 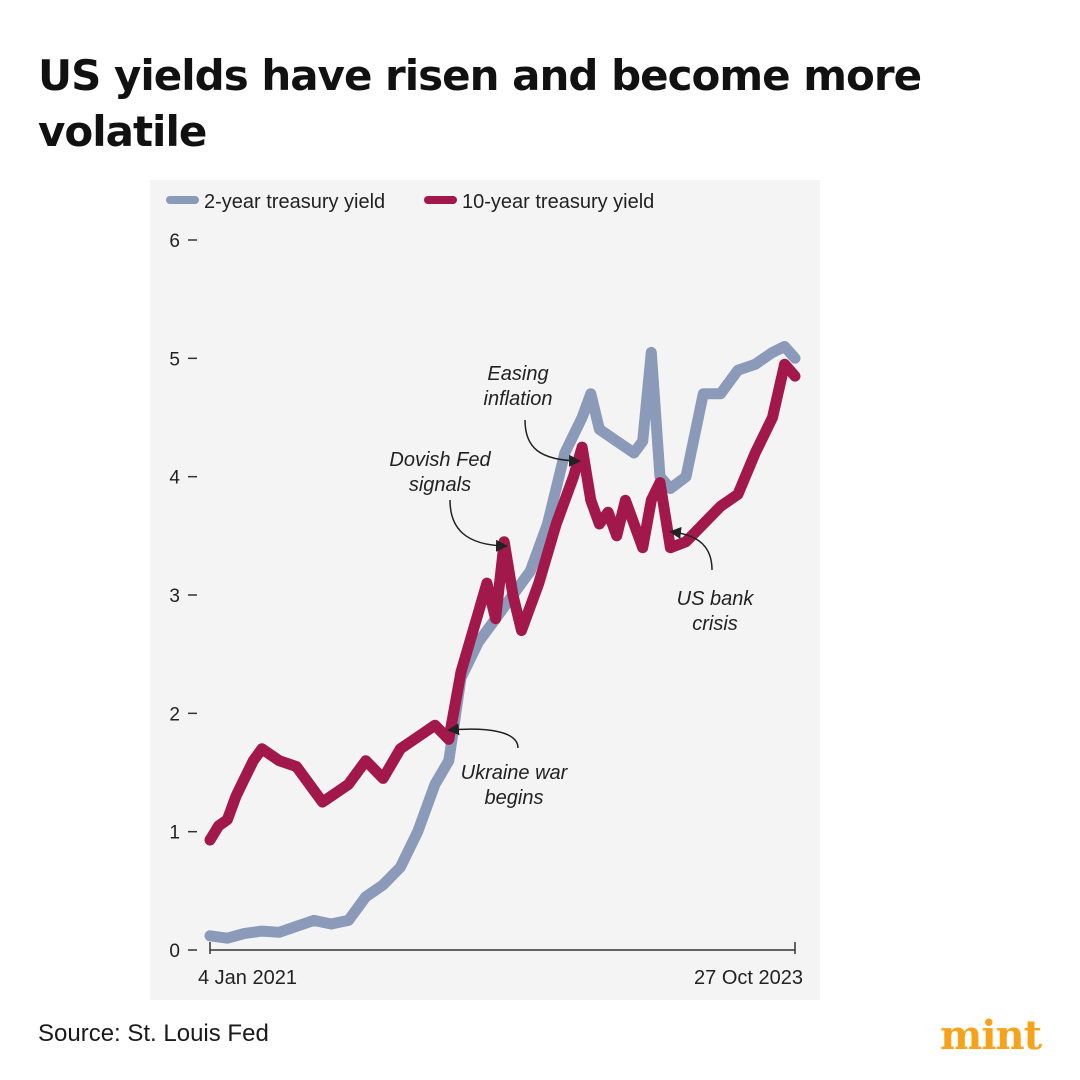 What do you see at coordinates (183, 596) in the screenshot?
I see `y-axis: 0 1 2 3 4 5 6` at bounding box center [183, 596].